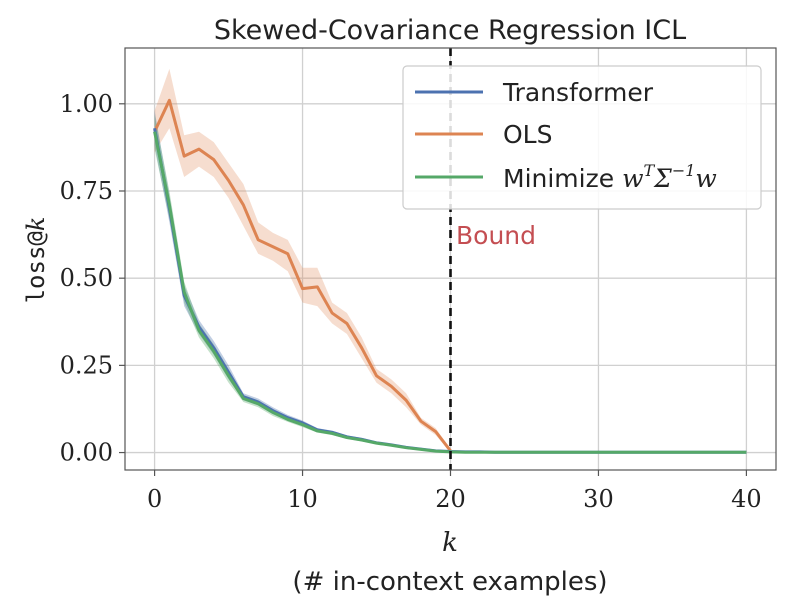  I want to click on chart-title: Skewed-Covariance Regression ICL, so click(450, 30).